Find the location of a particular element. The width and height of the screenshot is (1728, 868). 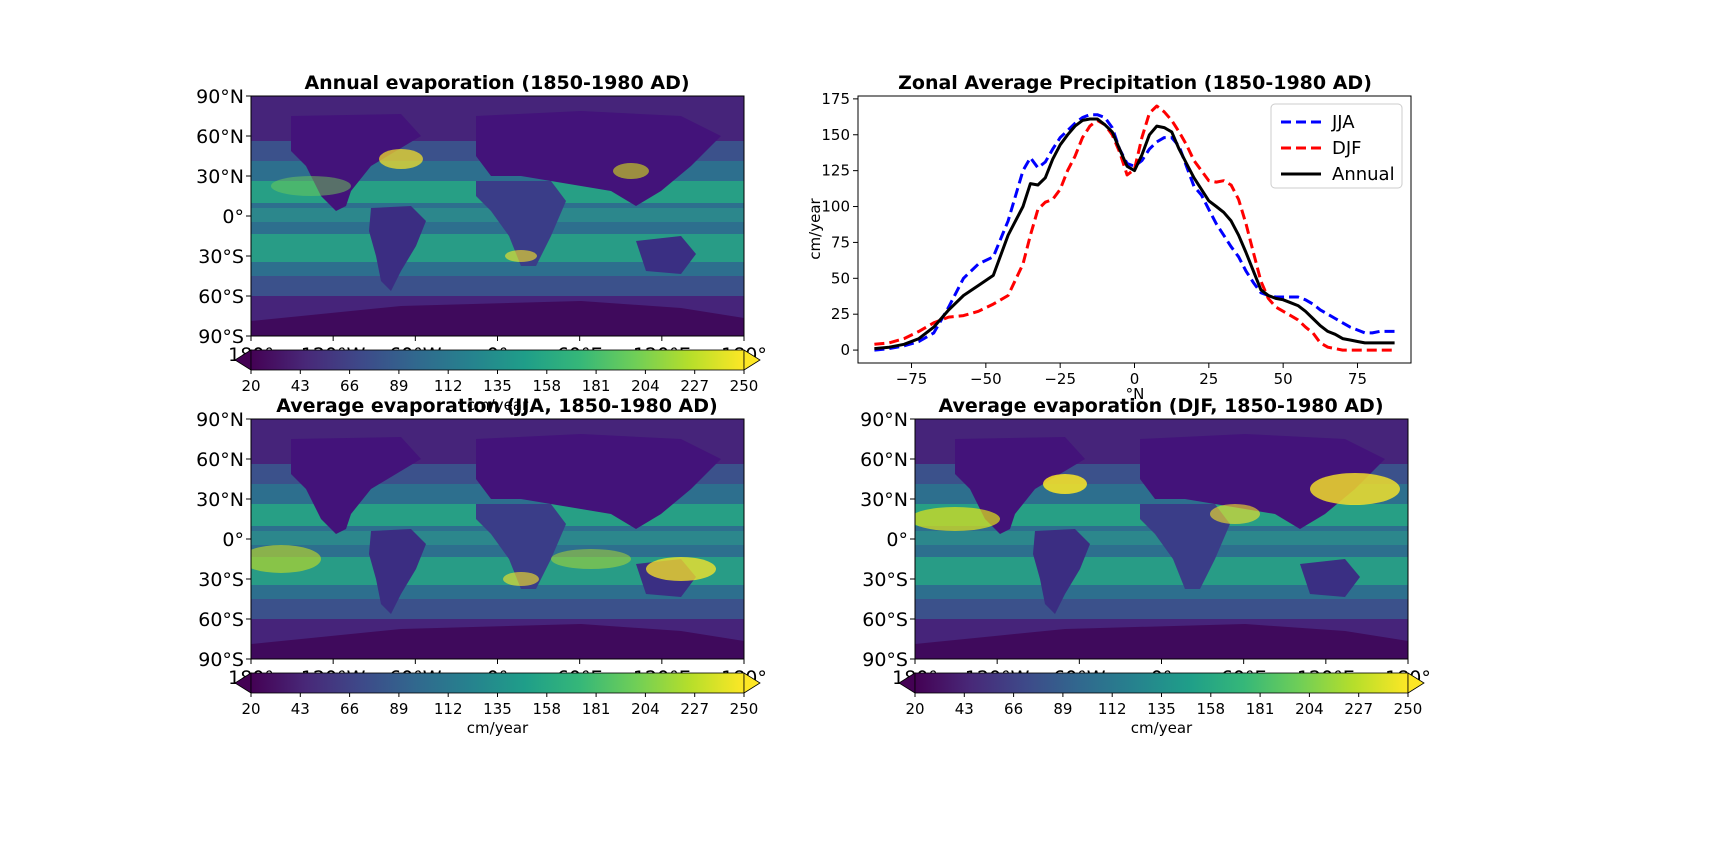

x-tick-label: 50 is located at coordinates (1283, 379).